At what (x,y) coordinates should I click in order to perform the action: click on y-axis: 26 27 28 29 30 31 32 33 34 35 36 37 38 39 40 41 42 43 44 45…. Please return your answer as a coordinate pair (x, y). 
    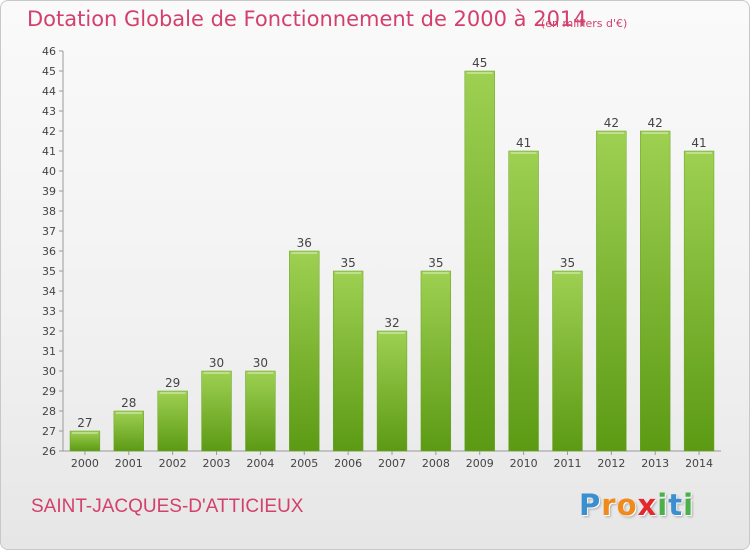
    Looking at the image, I should click on (53, 251).